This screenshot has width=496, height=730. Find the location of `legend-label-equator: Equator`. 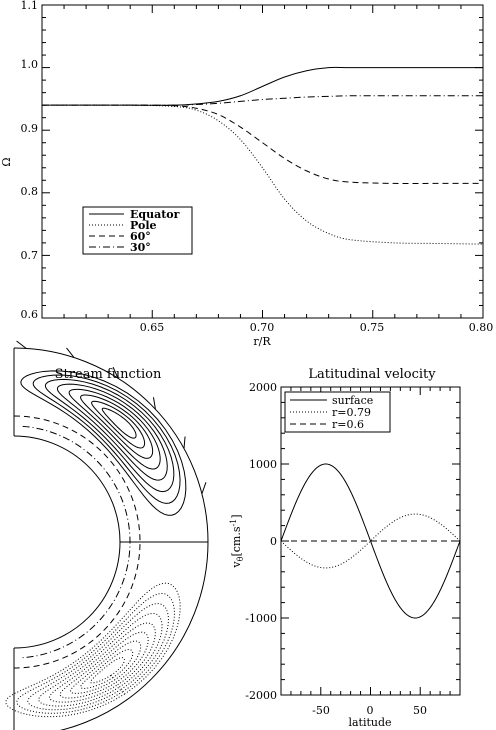

legend-label-equator: Equator is located at coordinates (155, 214).